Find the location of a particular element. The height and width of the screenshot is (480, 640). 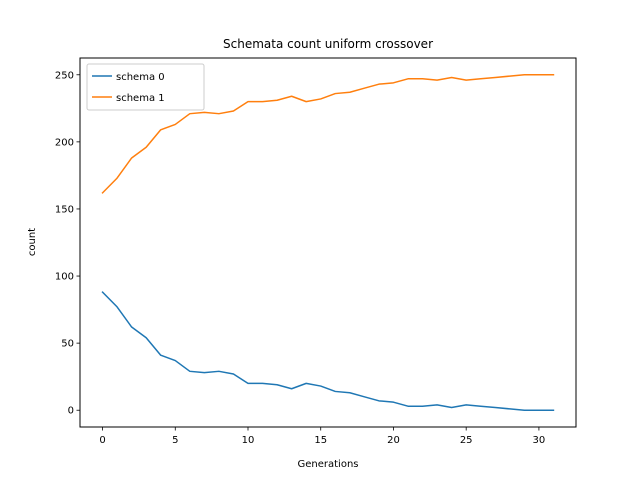

x-axis-ticks: 0 5 10 15 20 25 30 is located at coordinates (322, 436).